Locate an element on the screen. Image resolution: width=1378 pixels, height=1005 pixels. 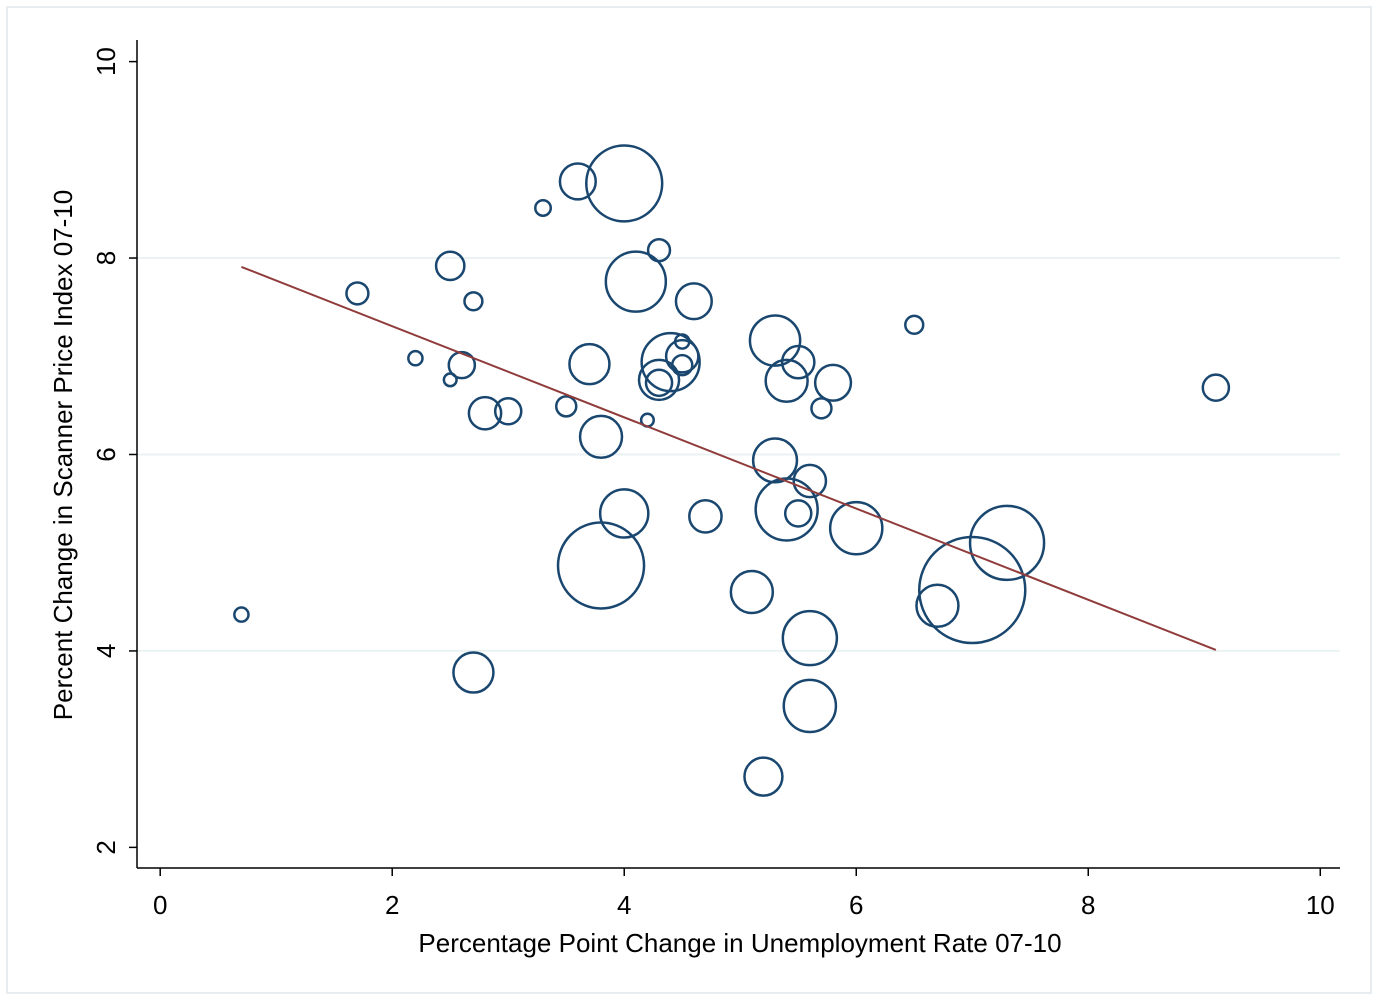
y-tick-label: 10 is located at coordinates (106, 61).